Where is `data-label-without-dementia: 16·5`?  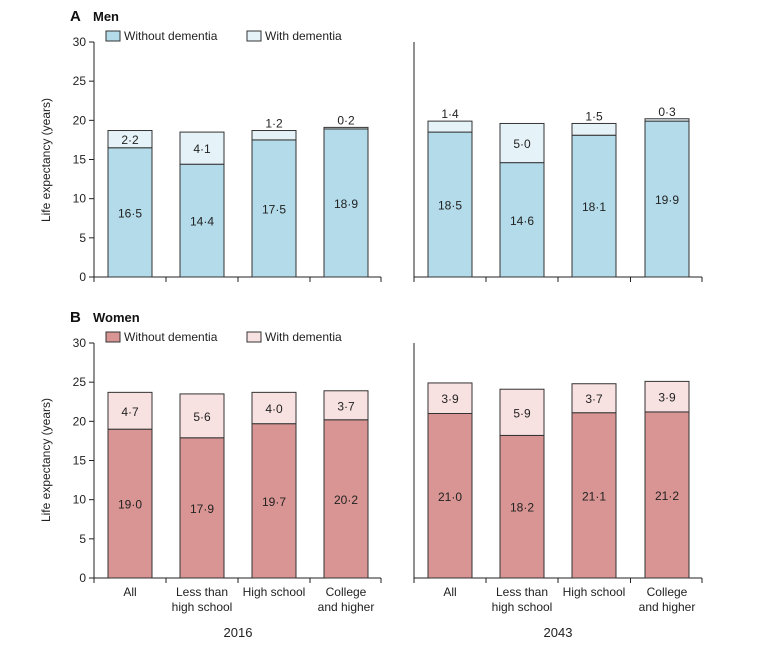 data-label-without-dementia: 16·5 is located at coordinates (130, 213).